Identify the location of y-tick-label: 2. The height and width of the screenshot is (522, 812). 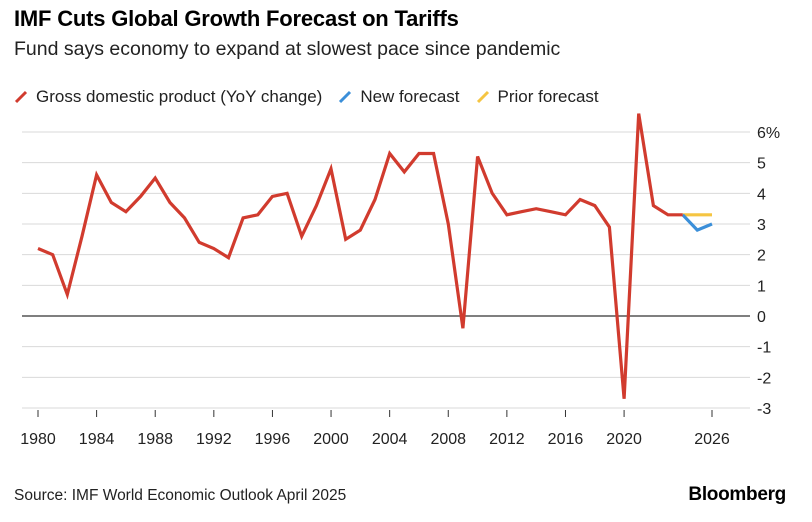
(761, 256).